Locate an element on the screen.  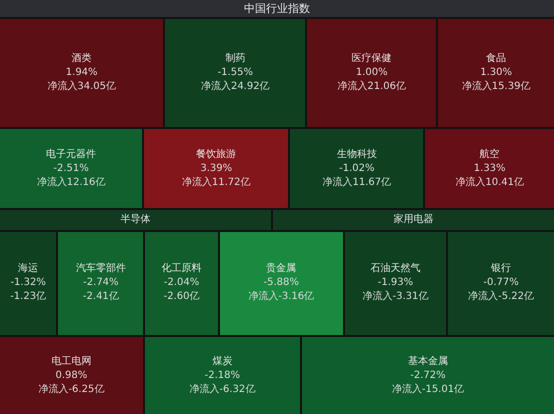
data-label: 3.39% is located at coordinates (216, 169).